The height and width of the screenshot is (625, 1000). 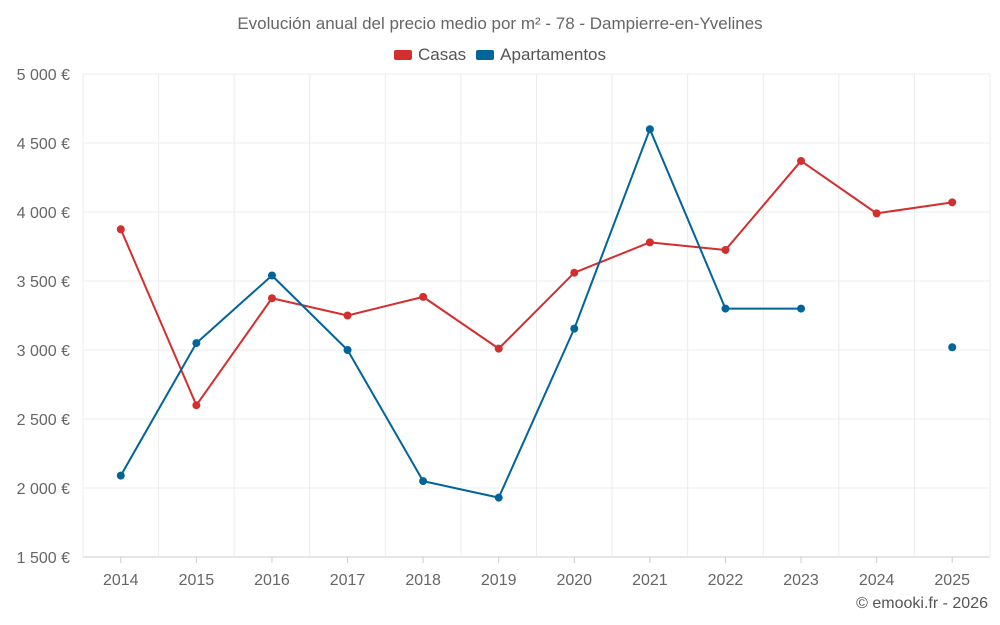 What do you see at coordinates (499, 580) in the screenshot?
I see `x-tick-label: 2019` at bounding box center [499, 580].